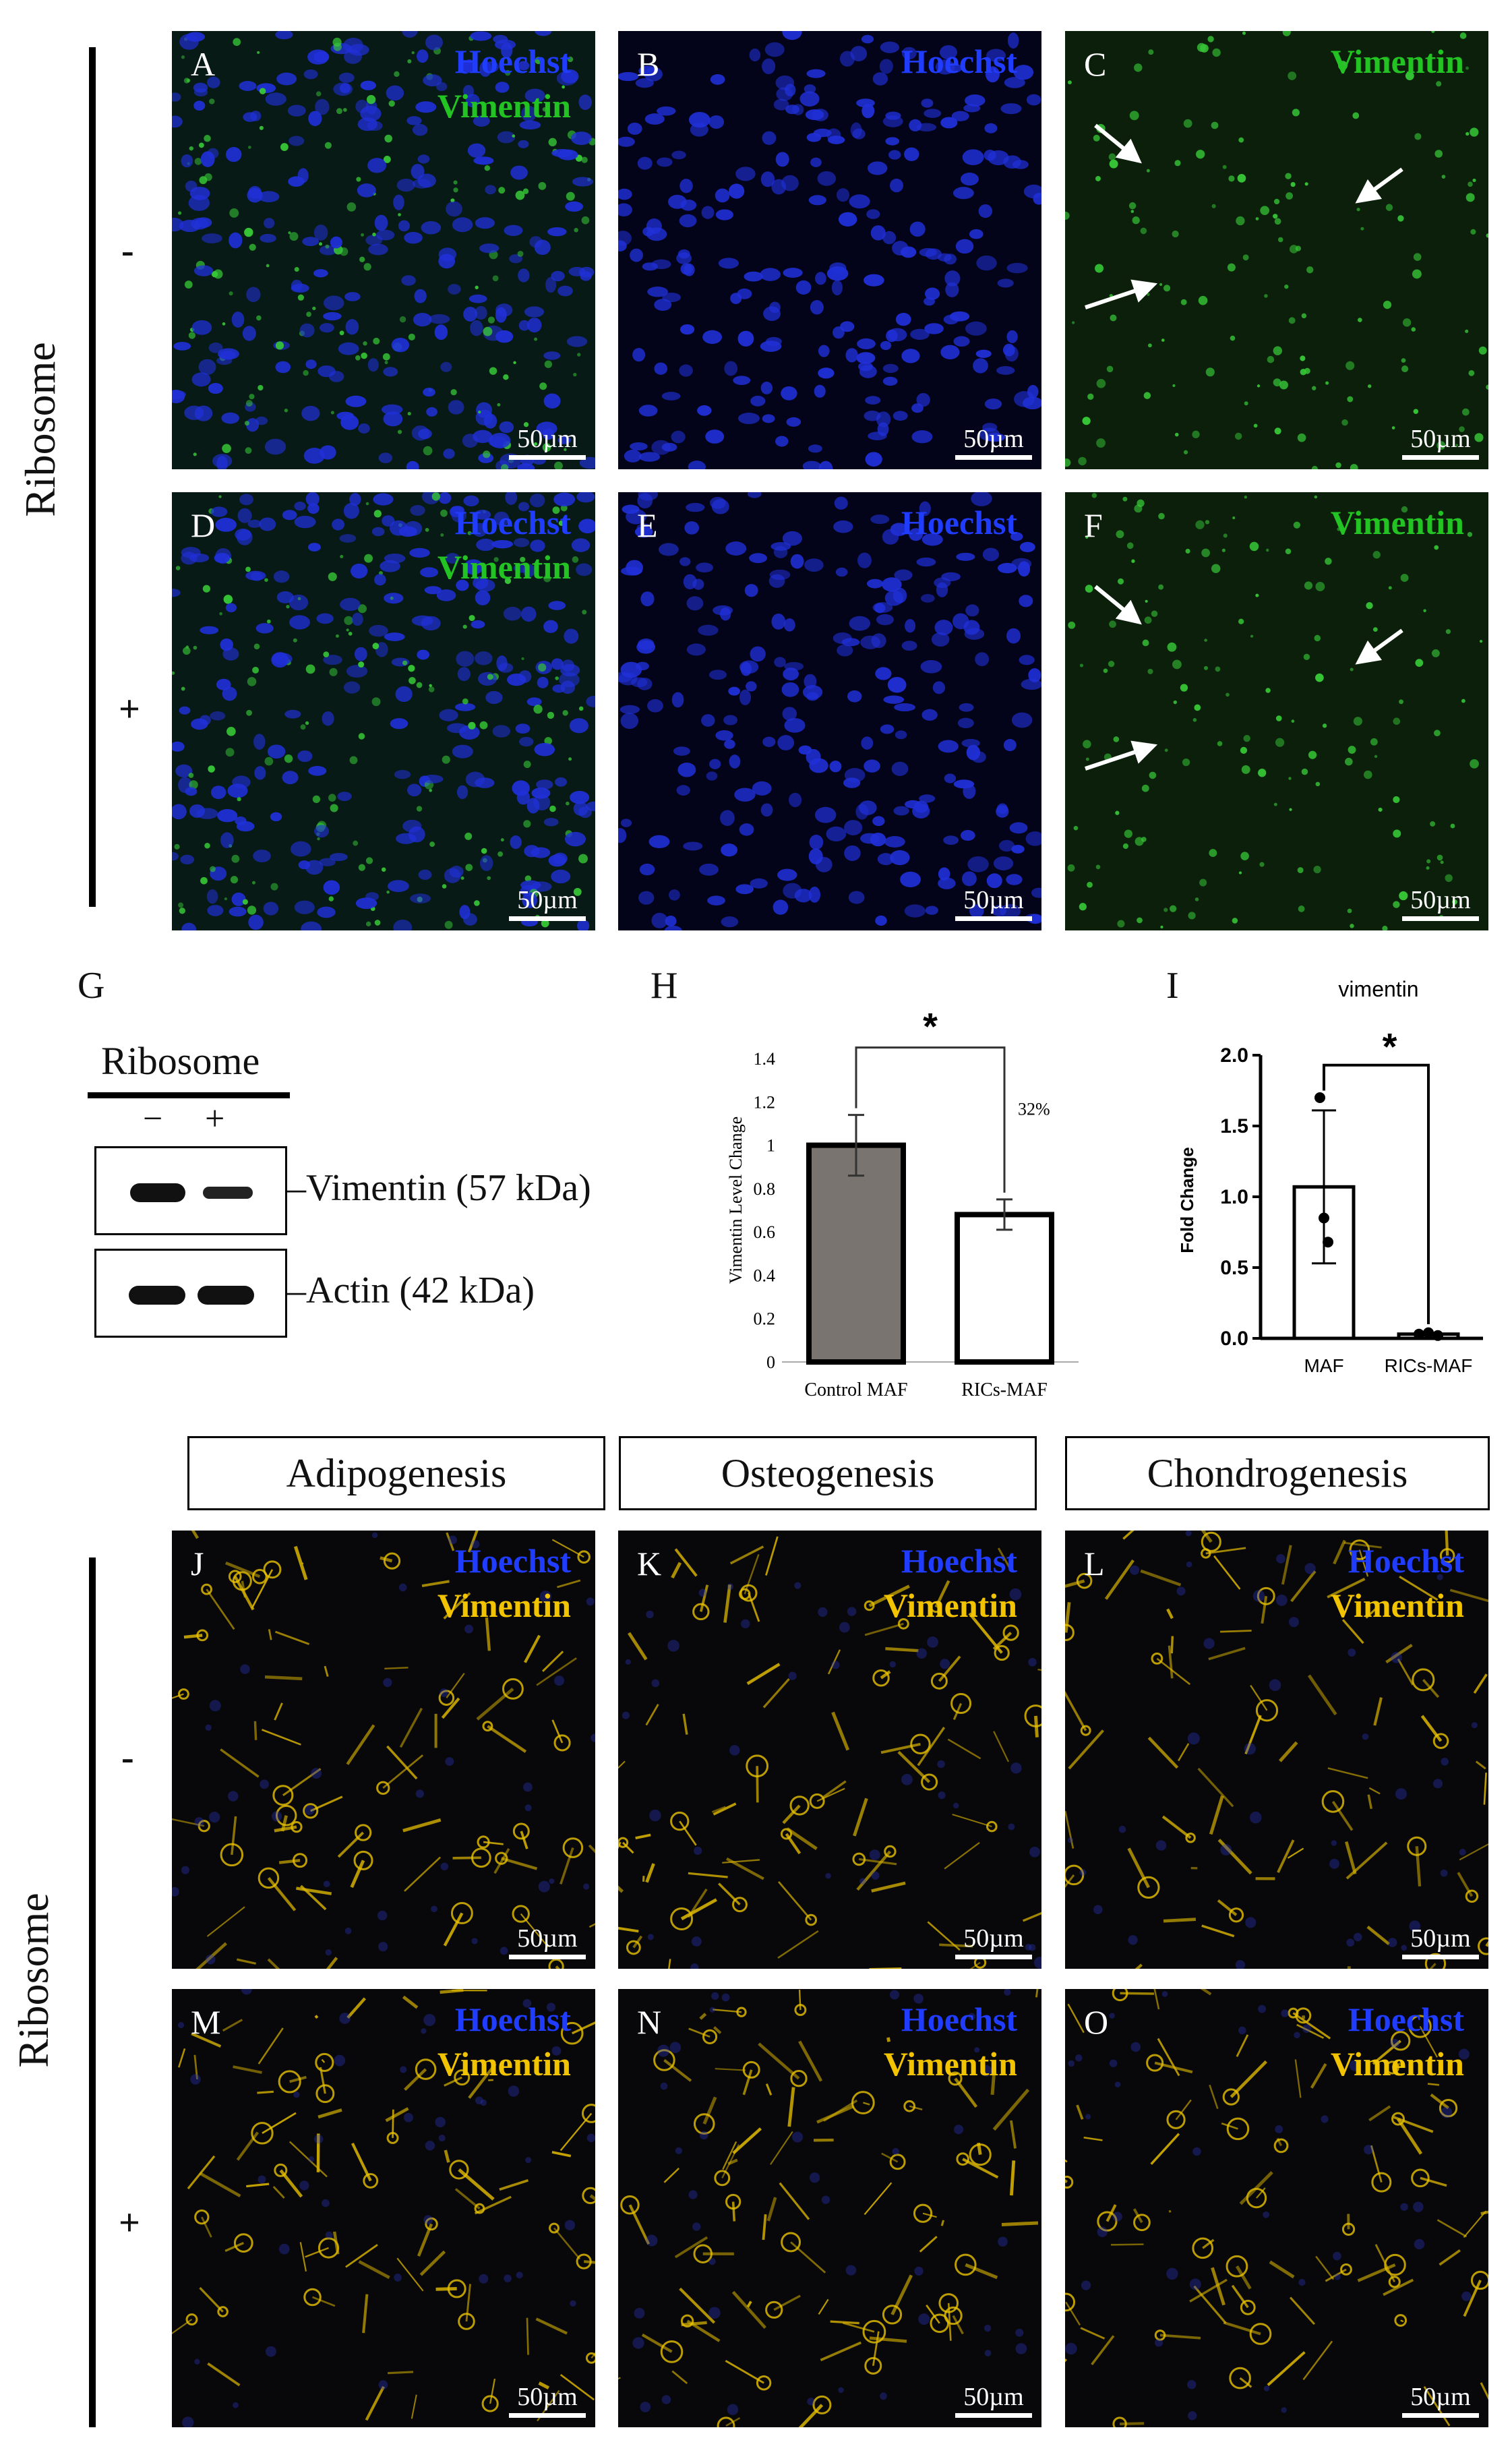  Describe the element at coordinates (765, 1275) in the screenshot. I see `y-tick-label: 0.4` at that location.